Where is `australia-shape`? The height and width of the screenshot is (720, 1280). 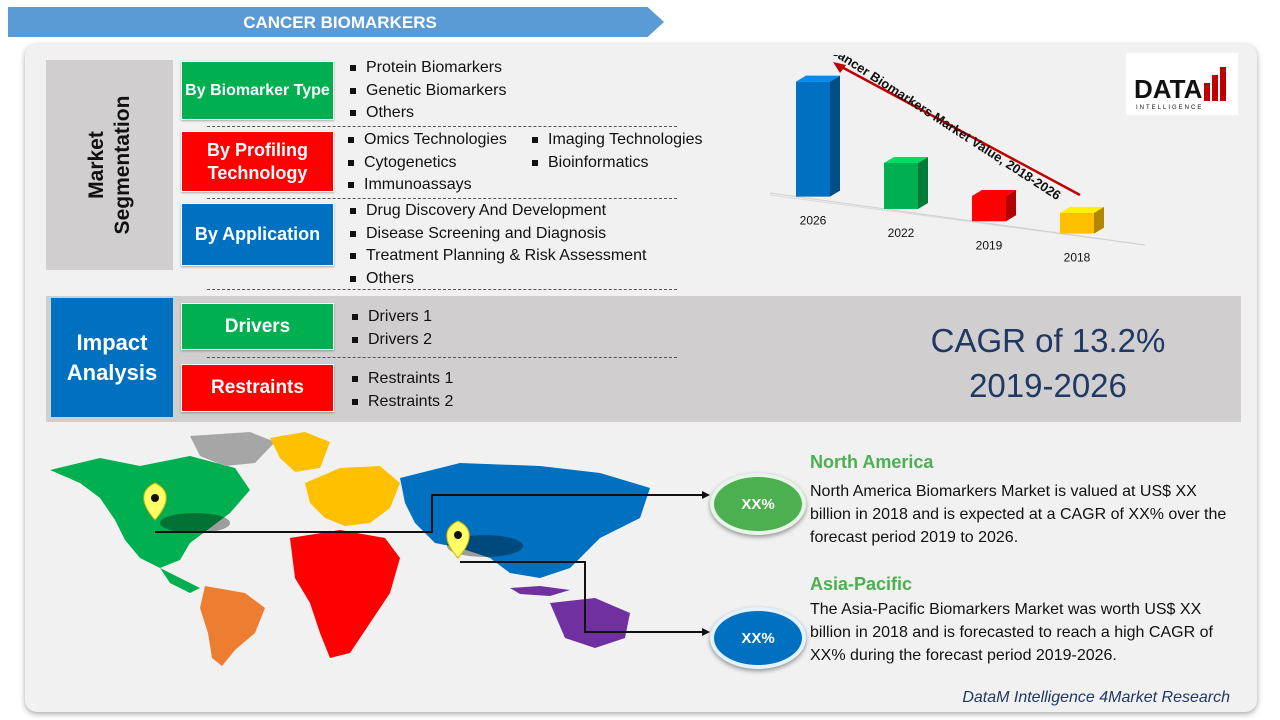 australia-shape is located at coordinates (590, 623).